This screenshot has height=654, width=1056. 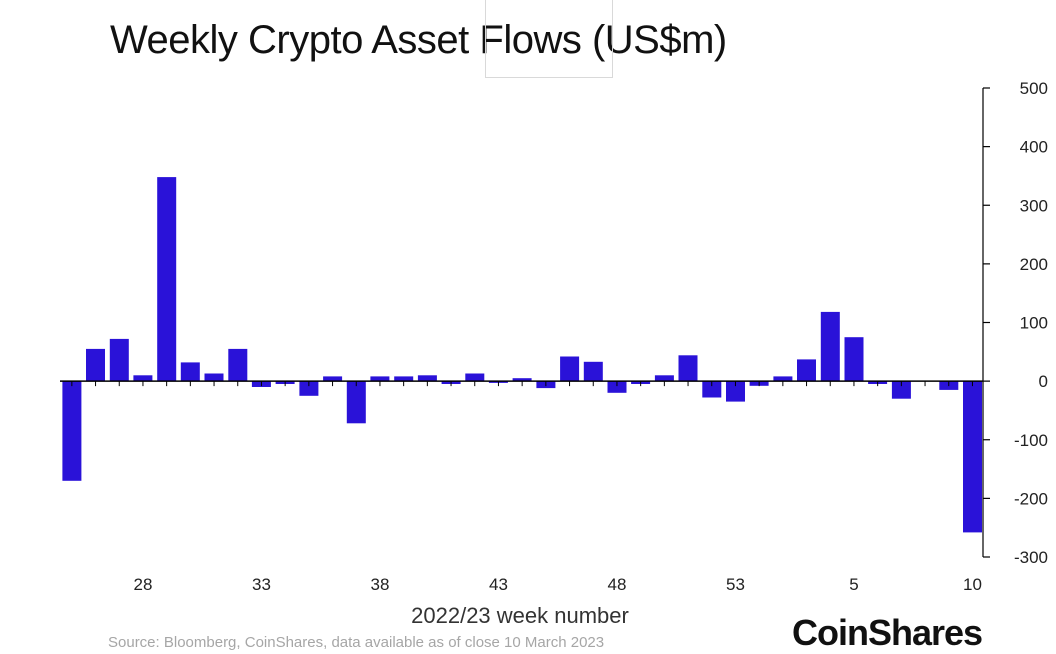 I want to click on x-tick-label: 38, so click(x=379, y=584).